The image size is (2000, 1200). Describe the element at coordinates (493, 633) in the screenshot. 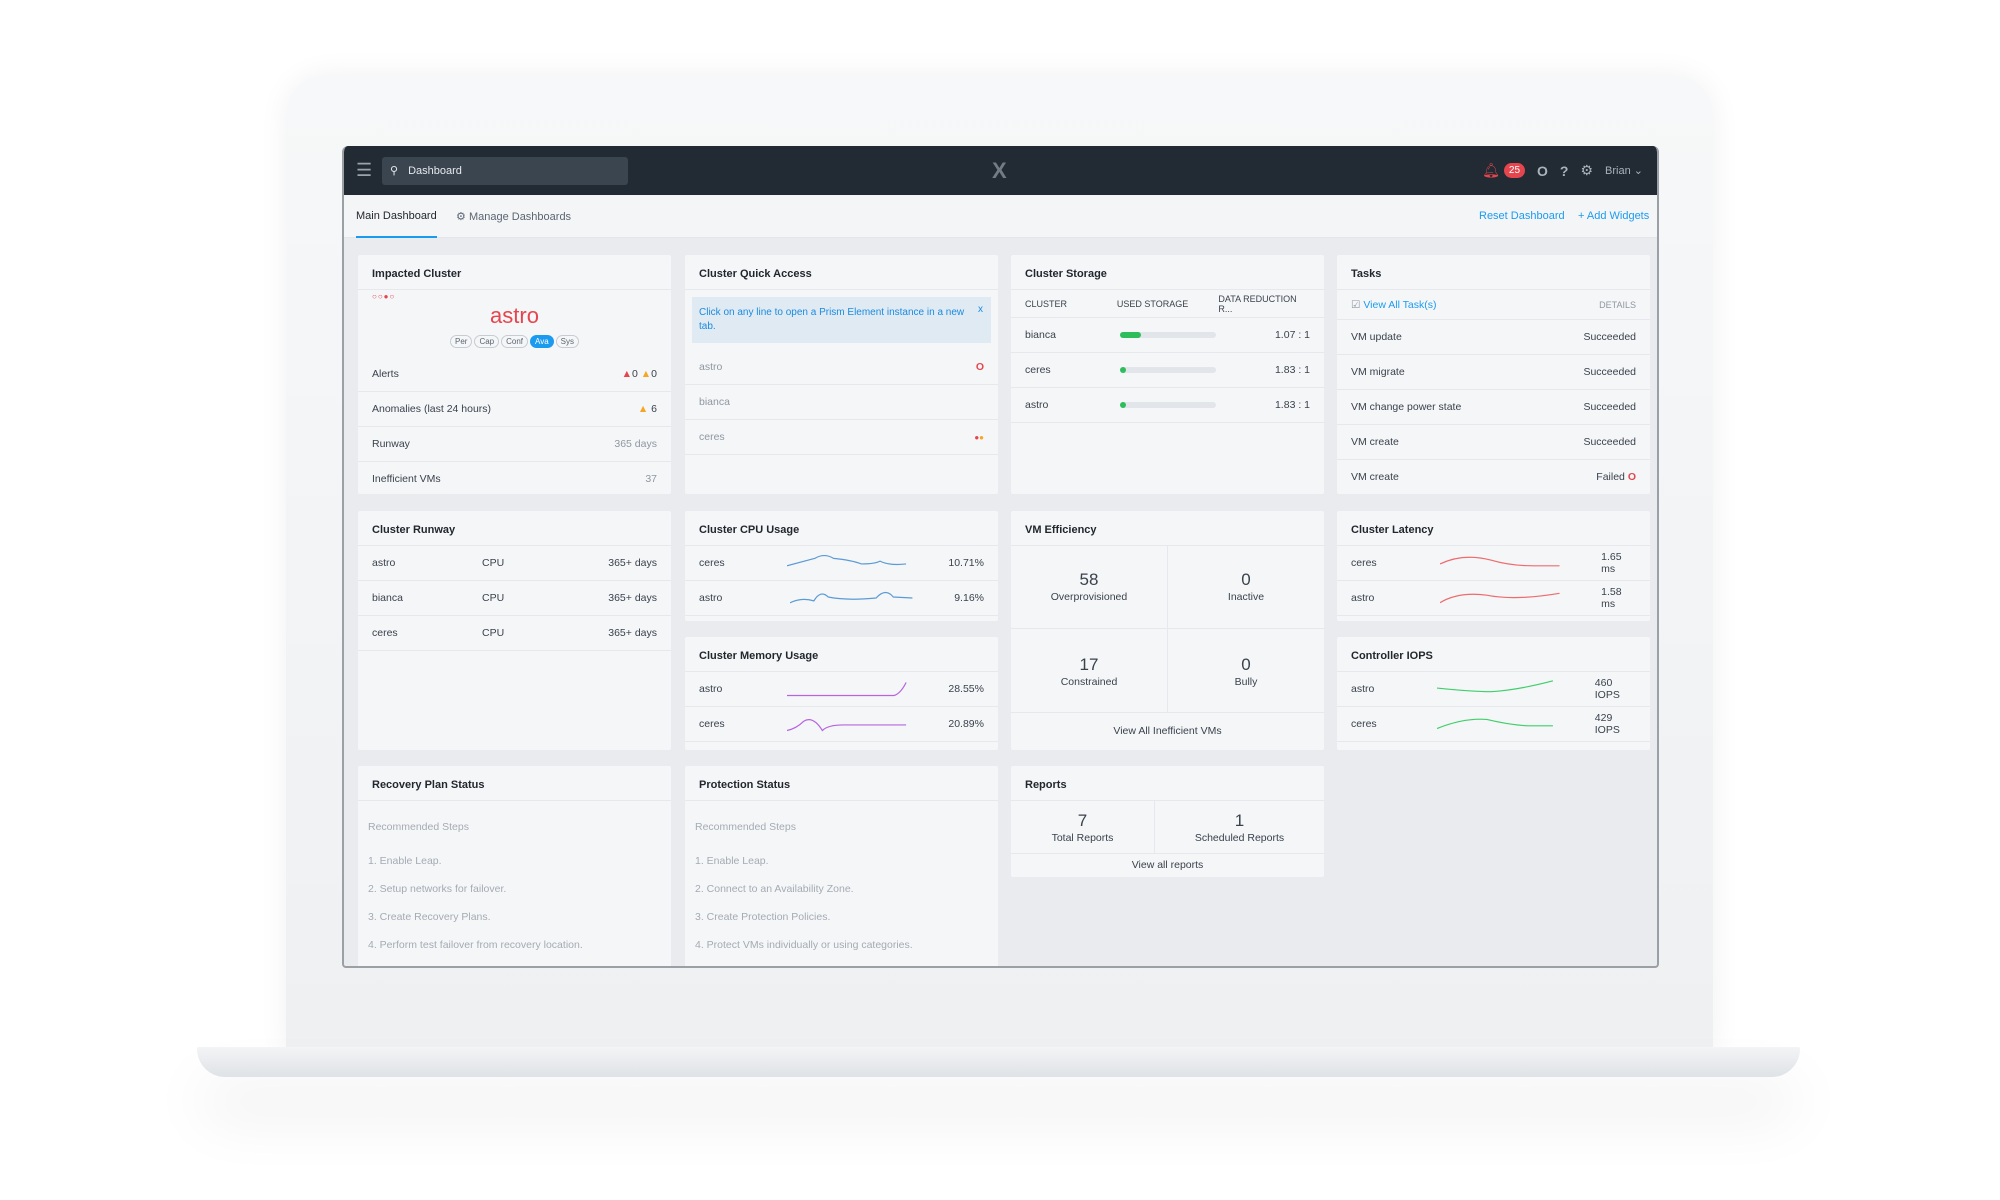

I see `resource: CPU` at that location.